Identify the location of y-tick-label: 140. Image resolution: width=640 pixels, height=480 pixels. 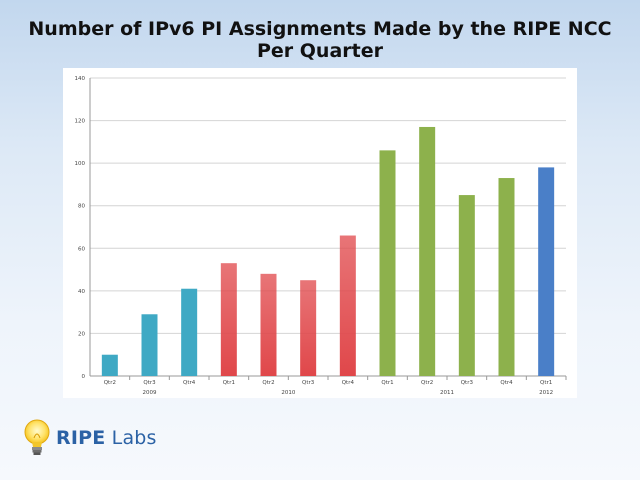
(80, 79).